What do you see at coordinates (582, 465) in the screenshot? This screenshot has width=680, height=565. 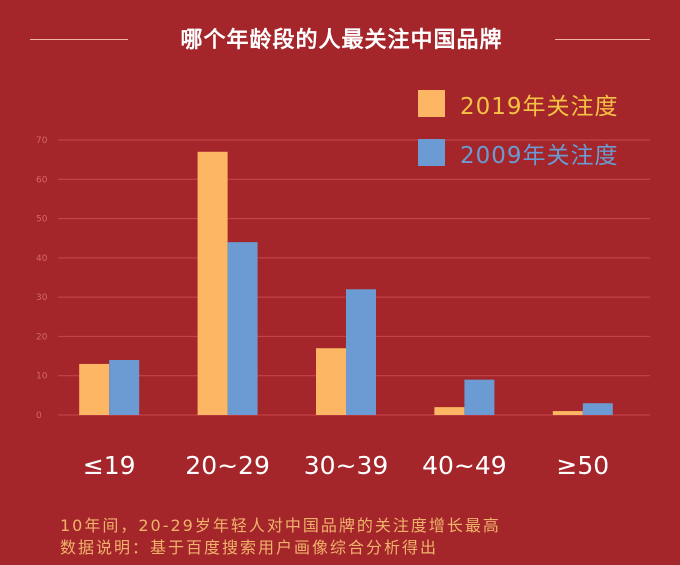 I see `x-category-label: ≥50` at bounding box center [582, 465].